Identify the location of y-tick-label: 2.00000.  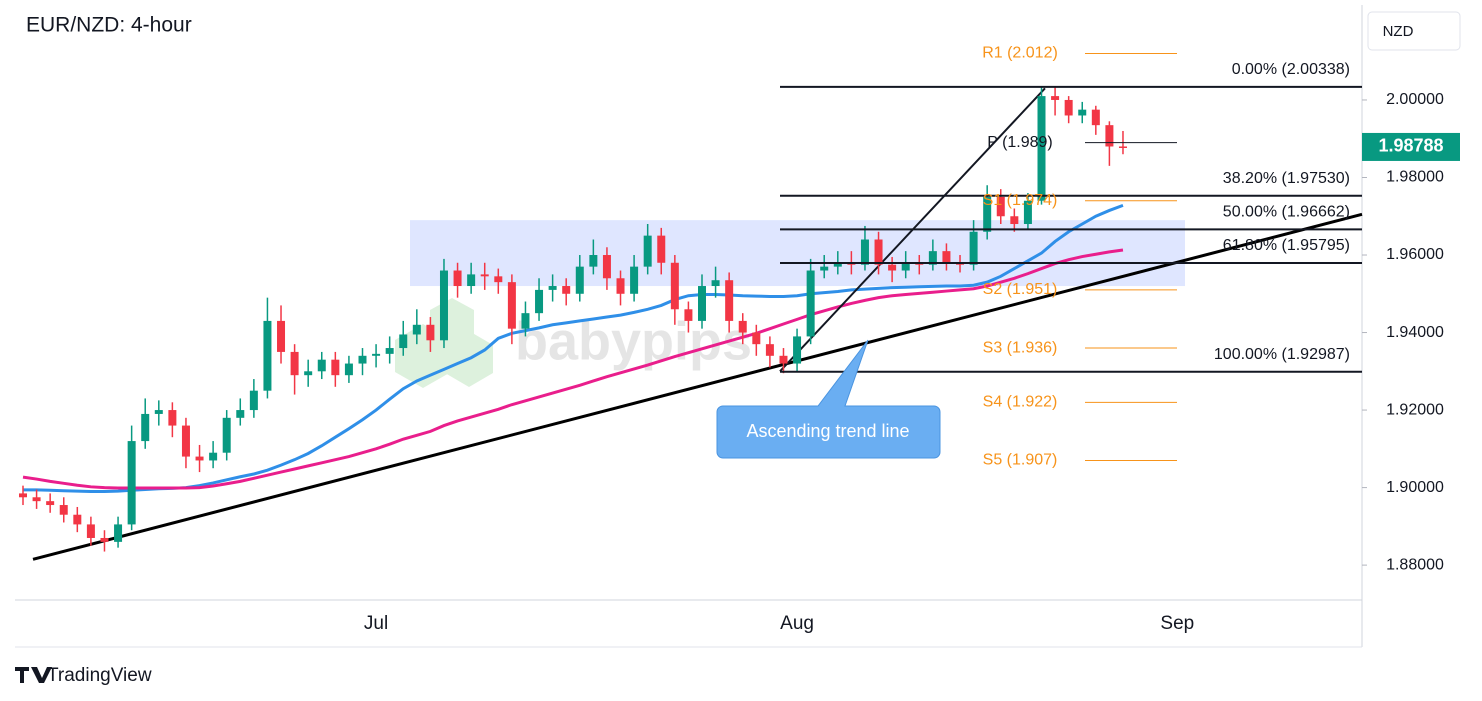
(1415, 99).